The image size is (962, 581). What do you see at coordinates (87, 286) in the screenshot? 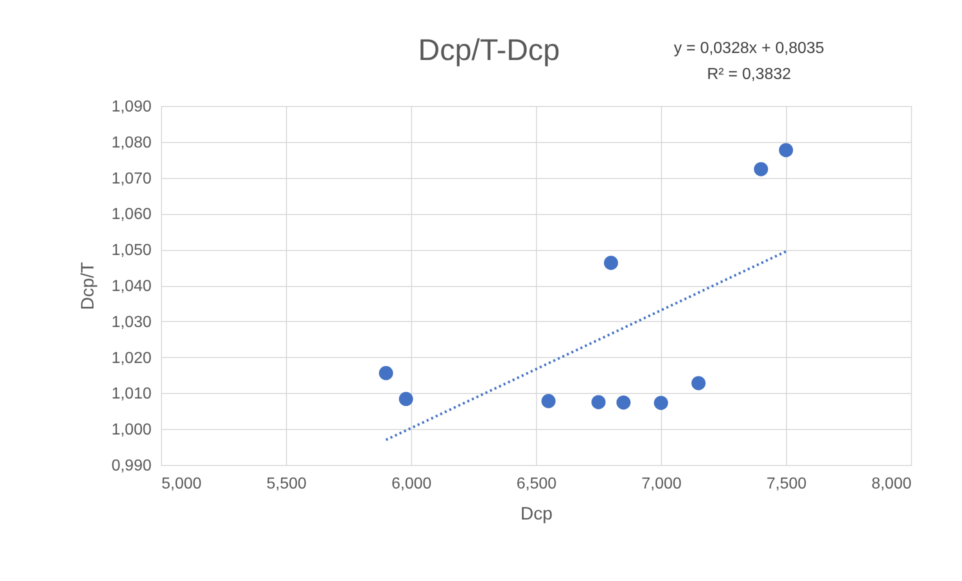
I see `y-axis-title: Dcp/T` at bounding box center [87, 286].